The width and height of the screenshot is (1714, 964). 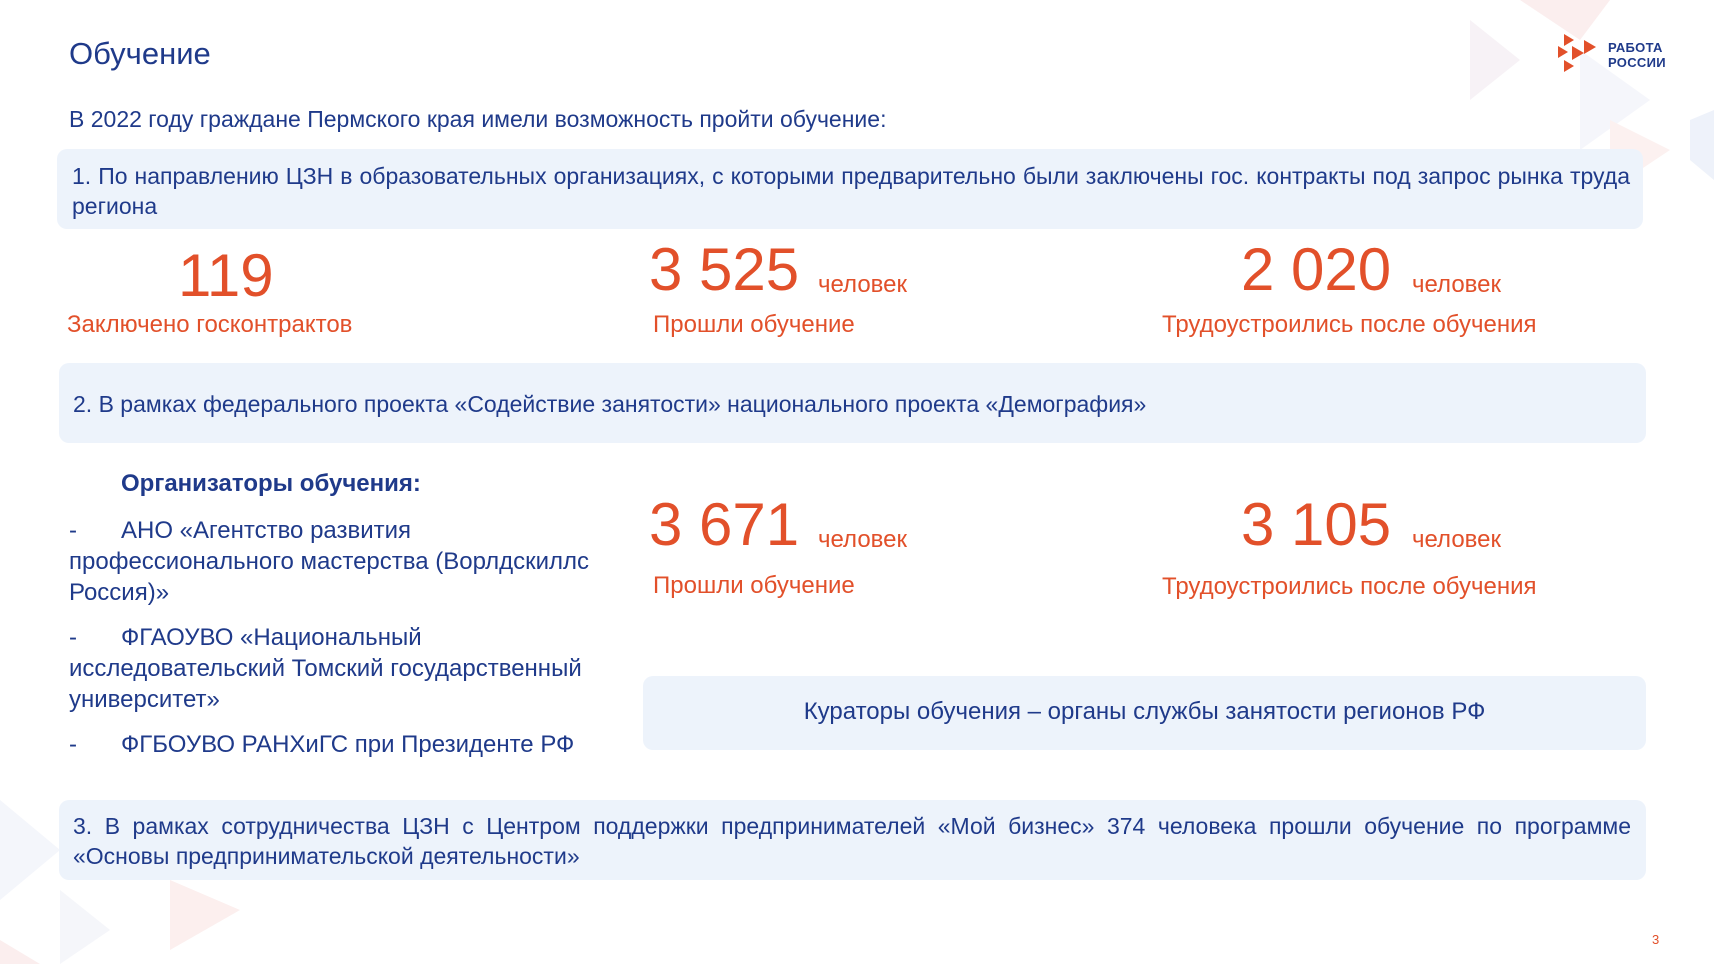 What do you see at coordinates (724, 524) in the screenshot?
I see `stat-fed-trained-value: 3 671` at bounding box center [724, 524].